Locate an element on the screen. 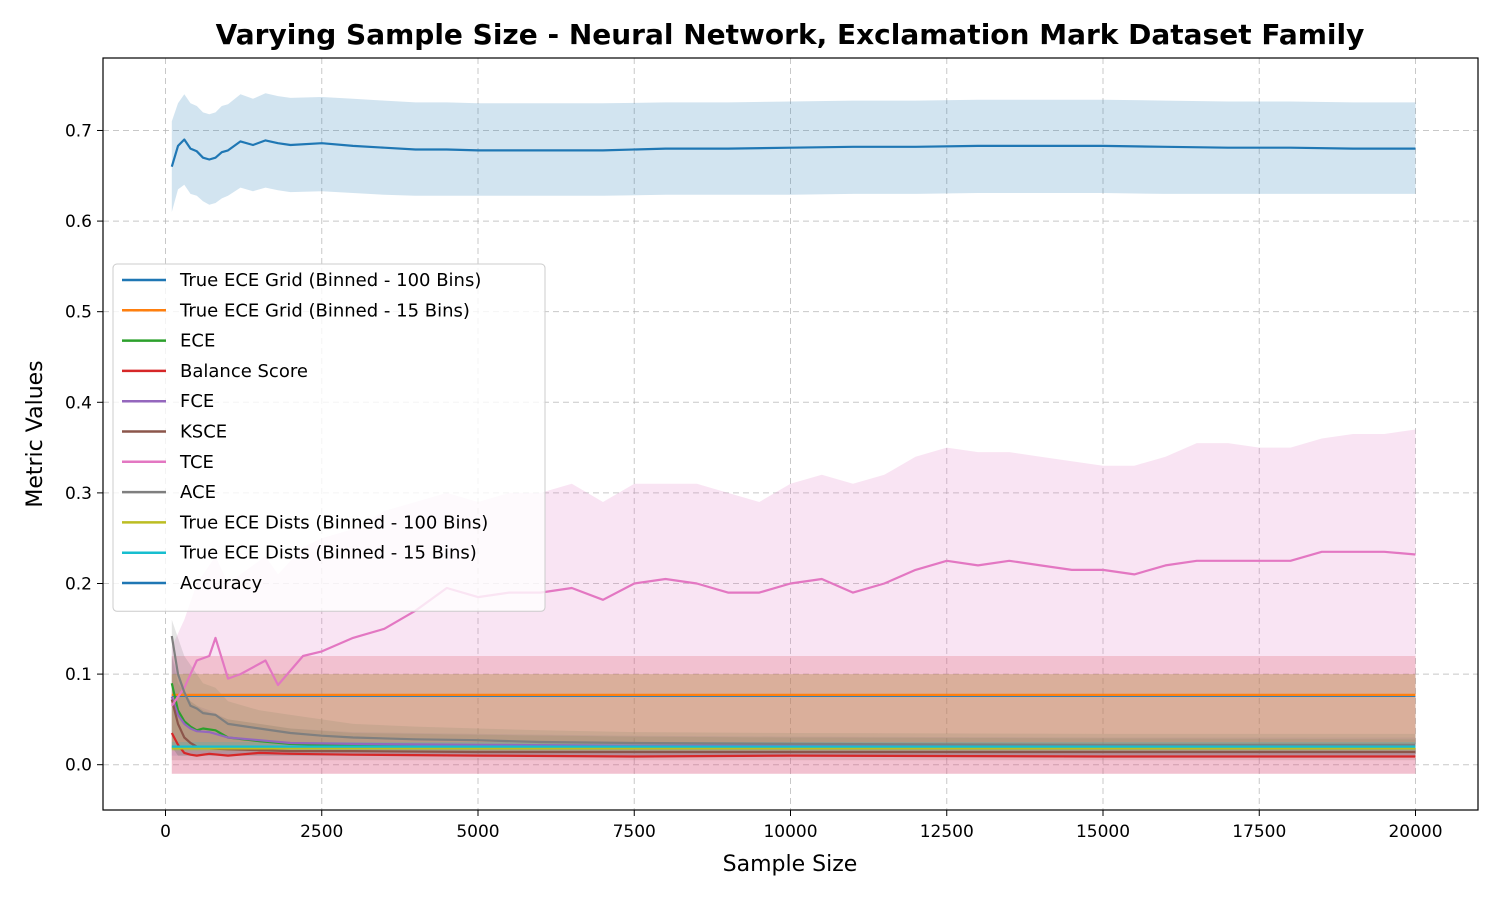  series-line-accuracy is located at coordinates (793, 153).